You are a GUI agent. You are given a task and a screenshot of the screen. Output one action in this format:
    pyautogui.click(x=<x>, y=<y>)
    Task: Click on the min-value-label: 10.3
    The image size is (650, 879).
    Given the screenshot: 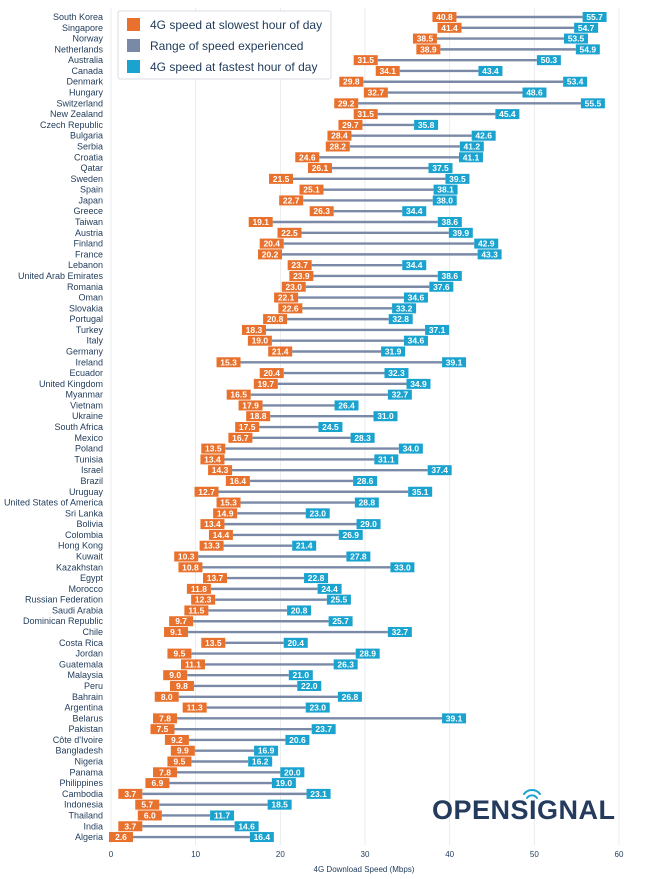 What is the action you would take?
    pyautogui.click(x=186, y=557)
    